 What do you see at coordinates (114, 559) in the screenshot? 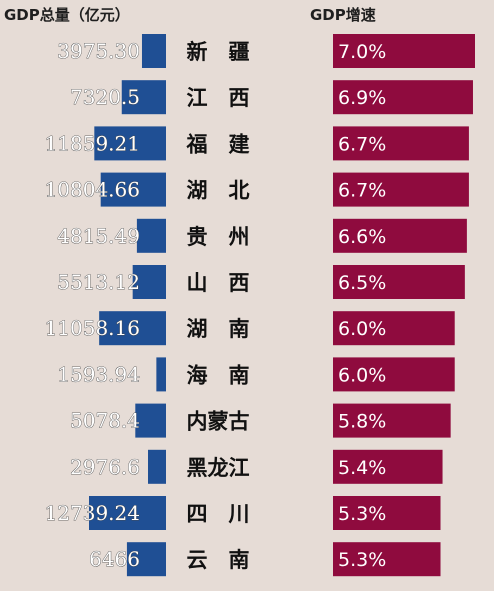
I see `gdp-value-label: 6466` at bounding box center [114, 559].